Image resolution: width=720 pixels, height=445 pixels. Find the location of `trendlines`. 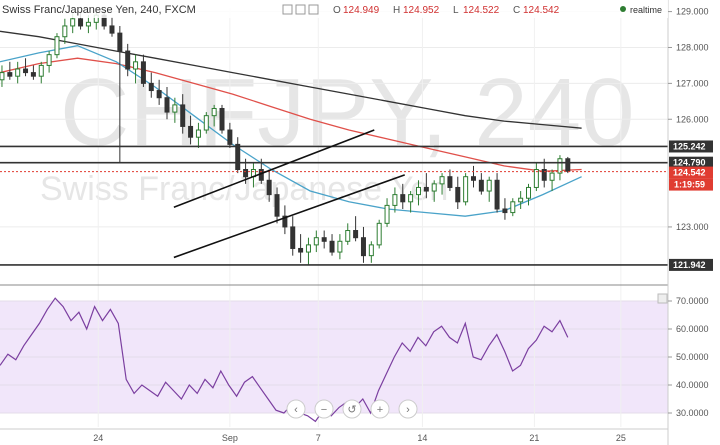

trendlines is located at coordinates (289, 194).